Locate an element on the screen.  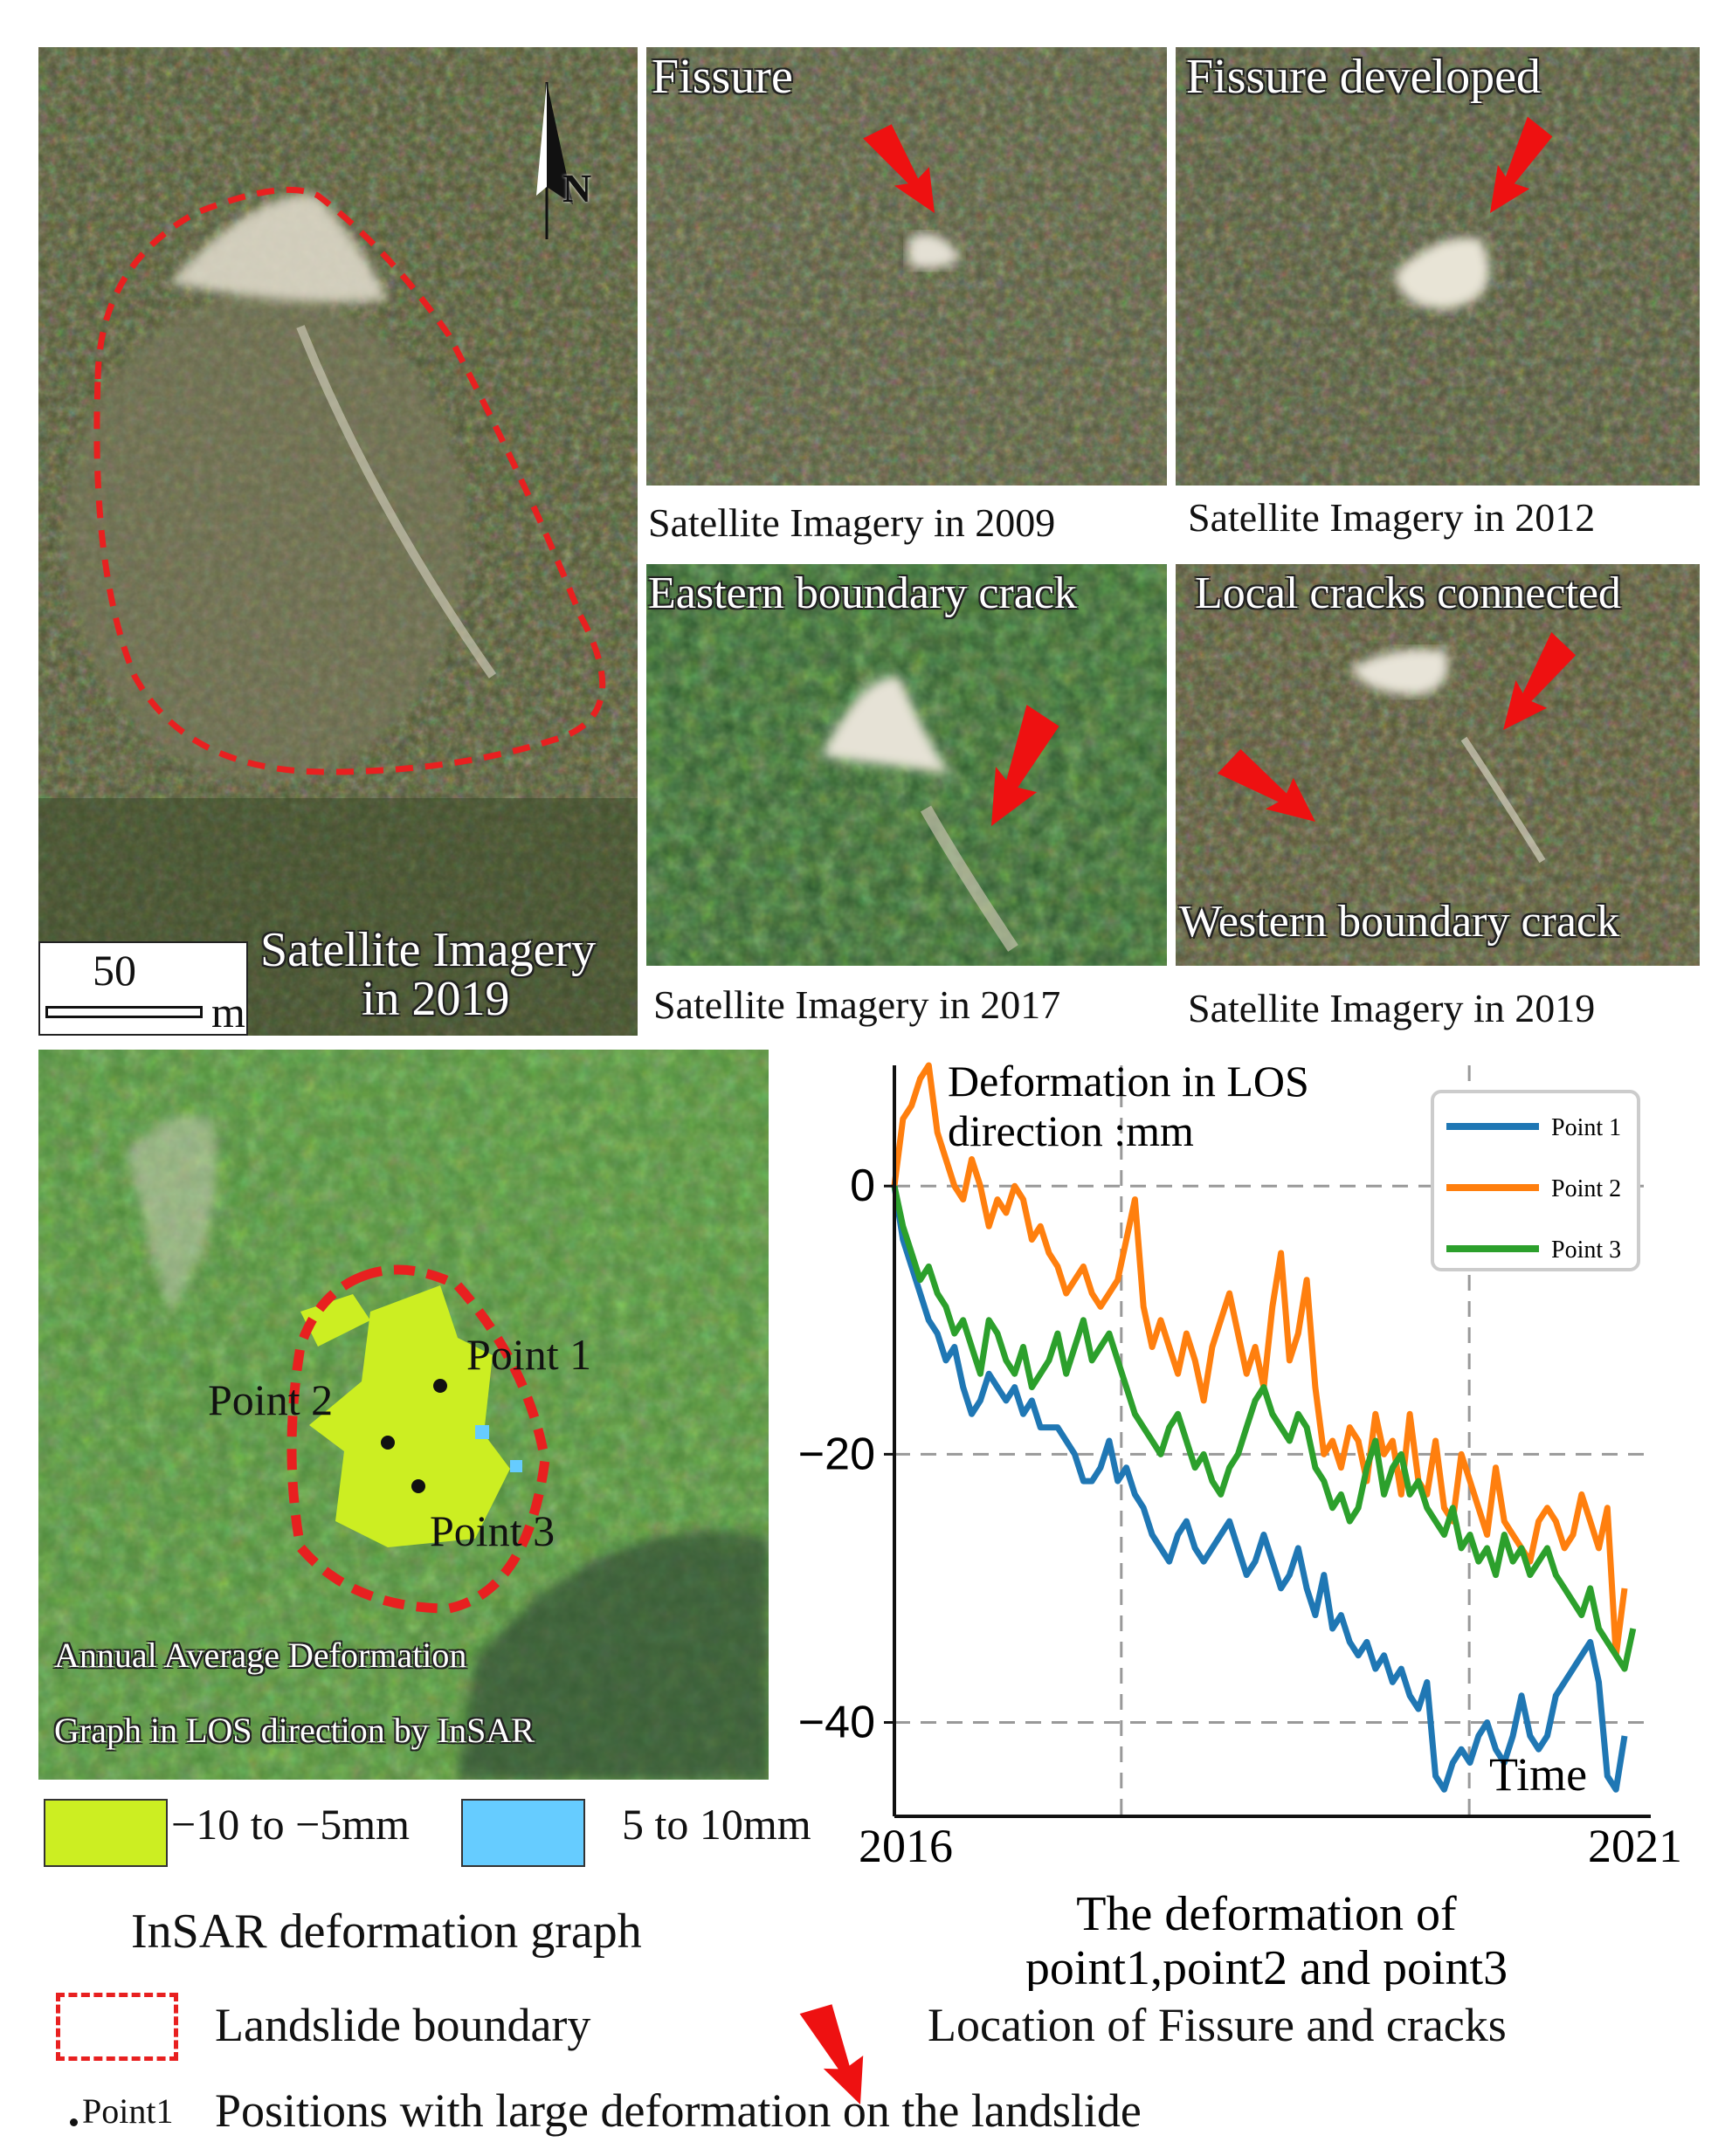
caption-2017: Satellite Imagery in 2017 is located at coordinates (857, 1004).